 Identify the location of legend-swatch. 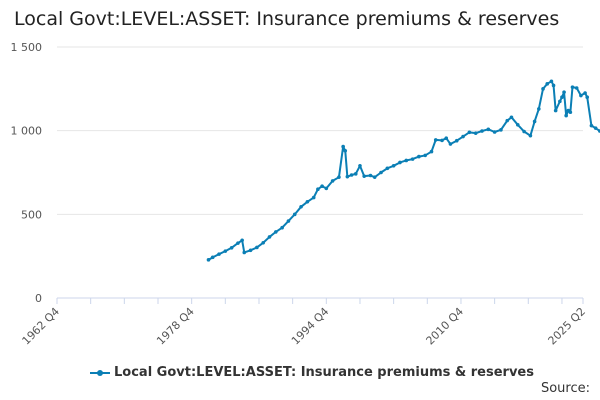
(100, 373).